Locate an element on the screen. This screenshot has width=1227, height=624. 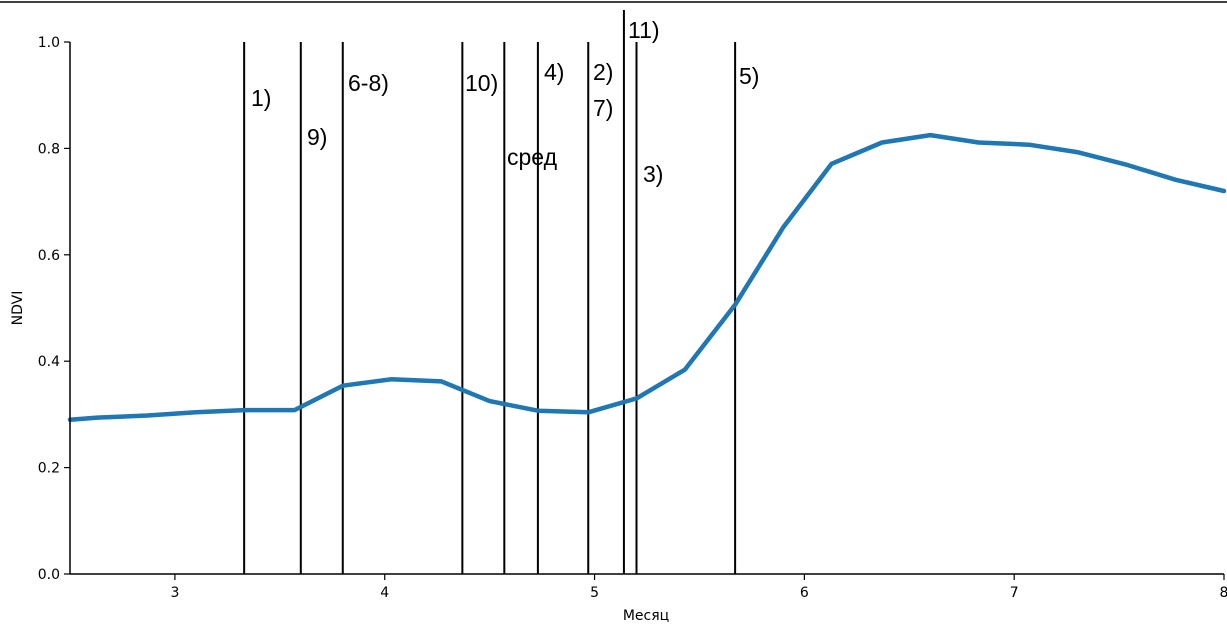
vline-label-3: 10) is located at coordinates (481, 83).